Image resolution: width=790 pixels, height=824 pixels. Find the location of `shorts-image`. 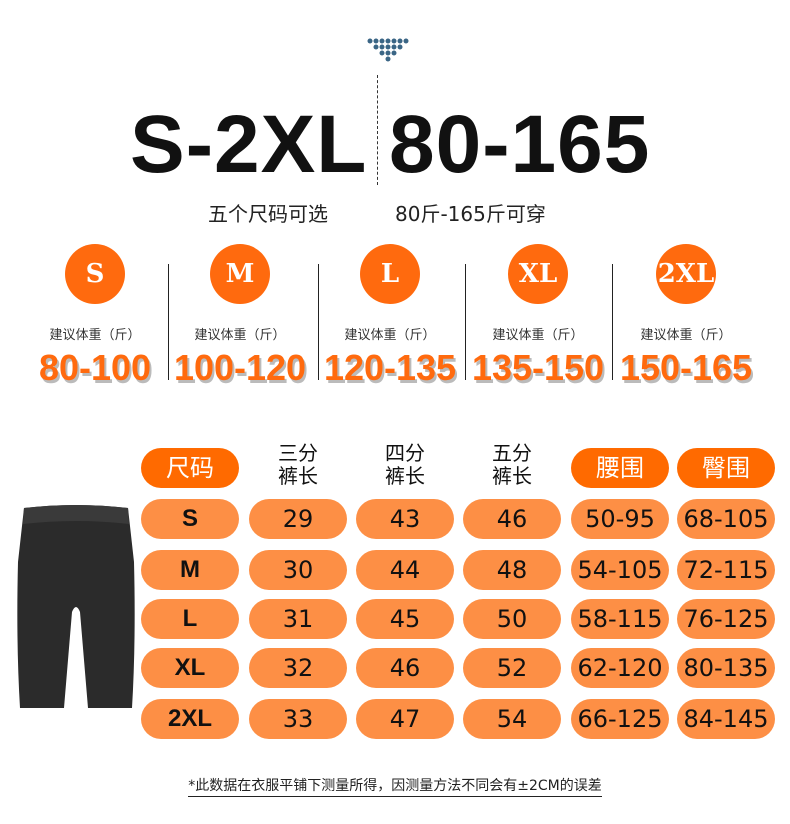

shorts-image is located at coordinates (76, 606).